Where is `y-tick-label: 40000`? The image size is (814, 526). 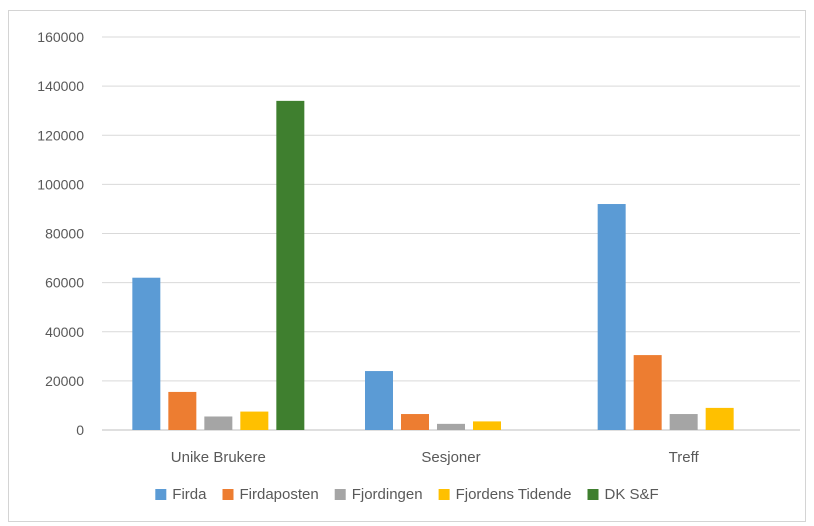
y-tick-label: 40000 is located at coordinates (64, 332).